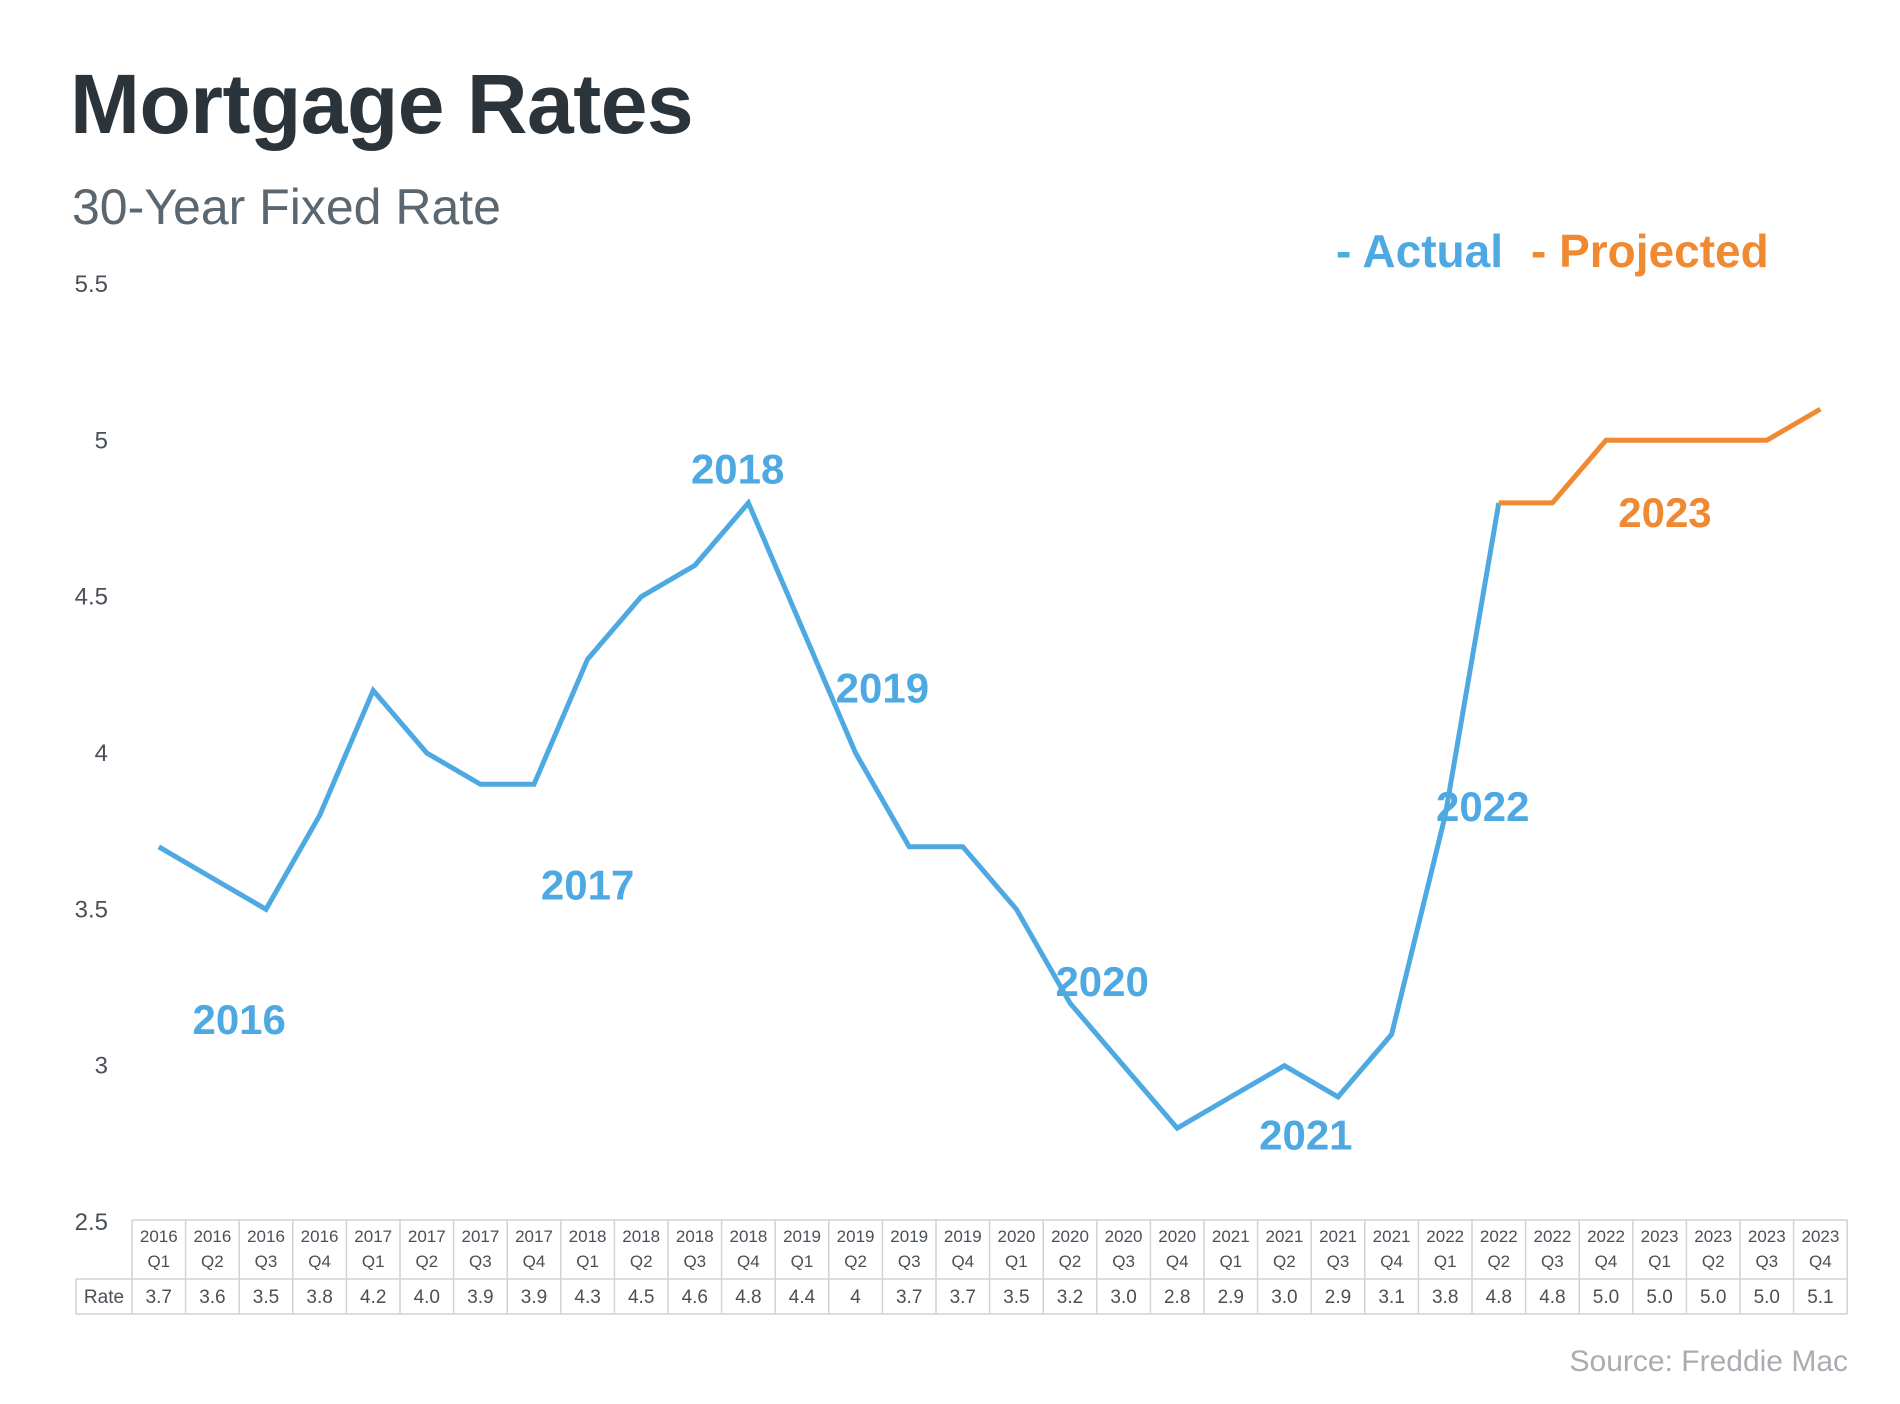 The width and height of the screenshot is (1900, 1404). What do you see at coordinates (427, 1297) in the screenshot?
I see `table-cell-value: 4.0` at bounding box center [427, 1297].